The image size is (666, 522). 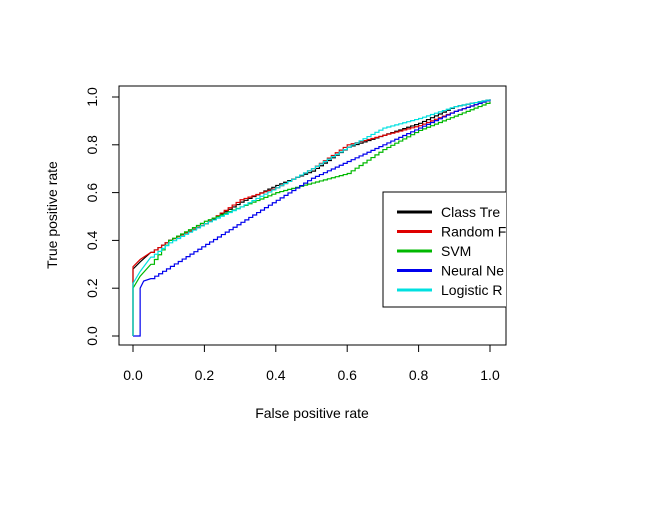 I want to click on x-tick-label: 1.0, so click(x=490, y=375).